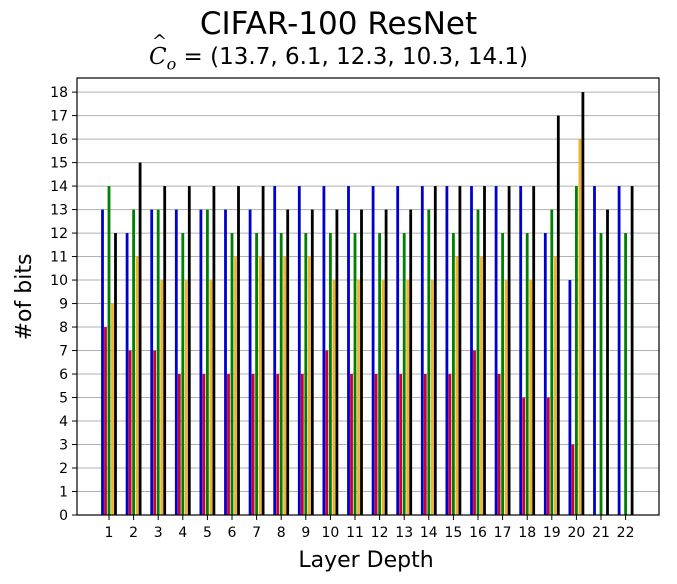  I want to click on x-tick-label: 17, so click(503, 533).